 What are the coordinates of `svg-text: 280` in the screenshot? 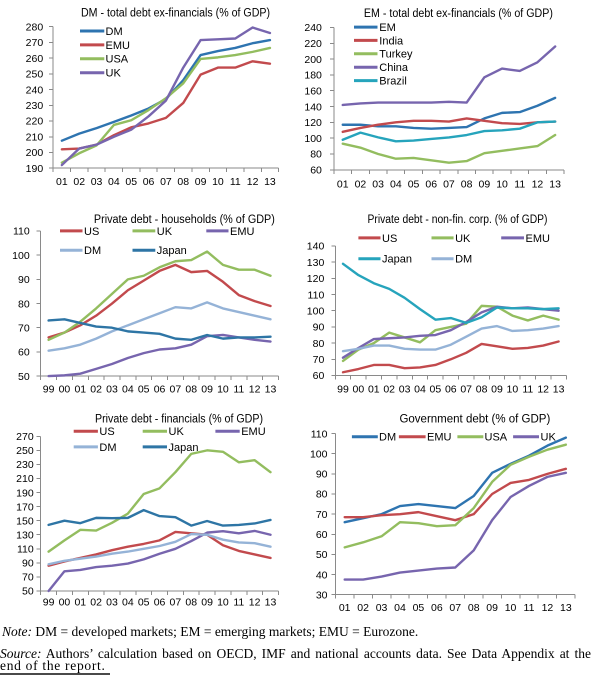 It's located at (35, 27).